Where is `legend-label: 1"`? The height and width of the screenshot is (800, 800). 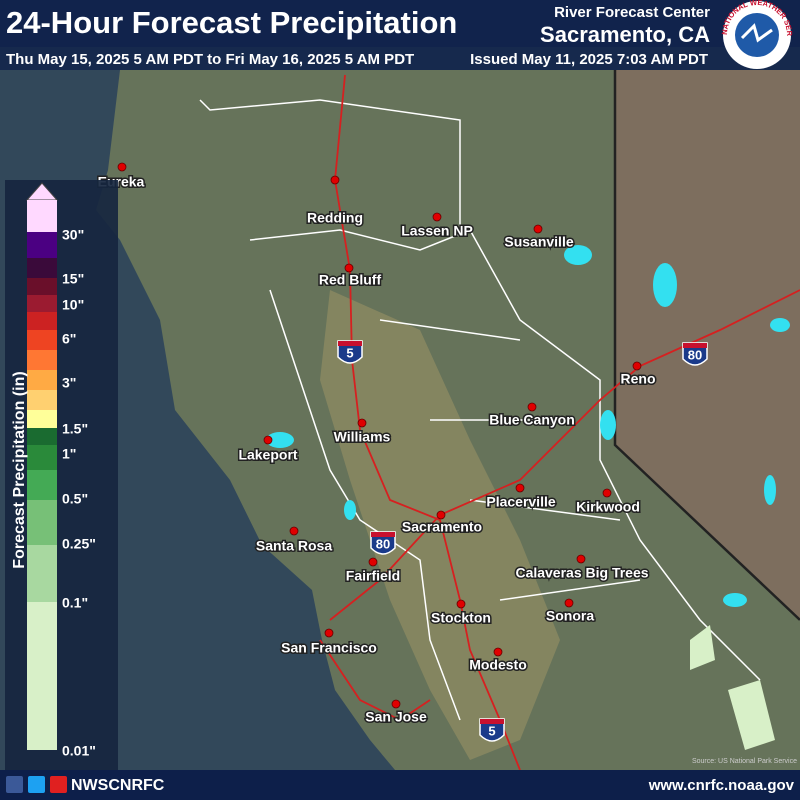 legend-label: 1" is located at coordinates (69, 454).